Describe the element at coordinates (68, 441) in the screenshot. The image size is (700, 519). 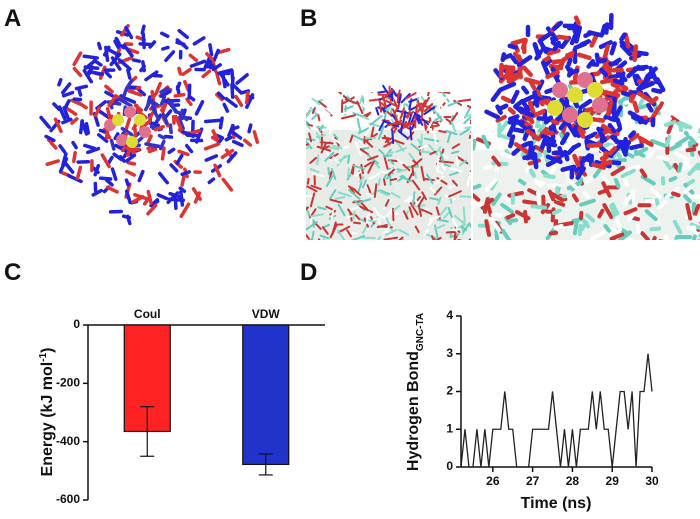
I see `y-tick-label: -400` at that location.